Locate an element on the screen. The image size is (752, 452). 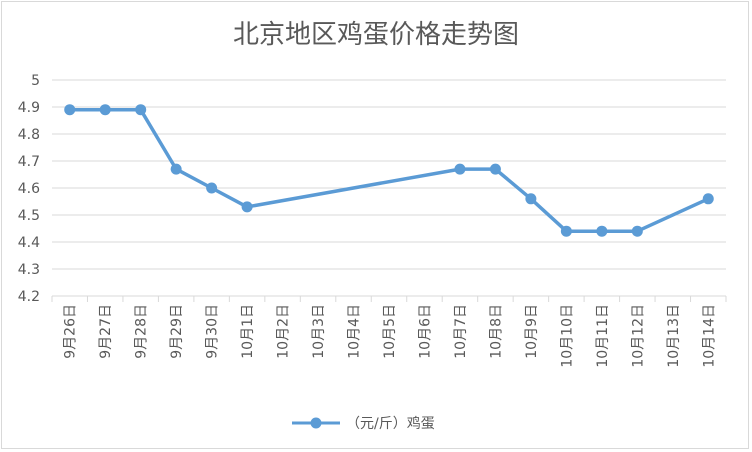
y-tick-label: 4.7 is located at coordinates (29, 162).